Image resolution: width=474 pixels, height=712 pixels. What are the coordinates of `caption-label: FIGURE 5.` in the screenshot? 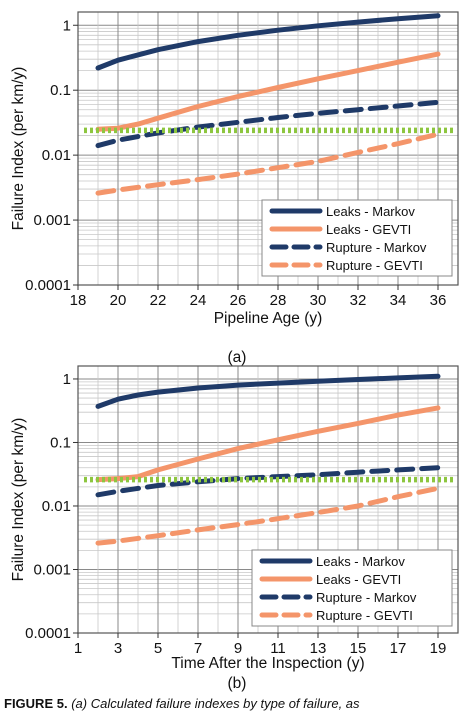 It's located at (36, 703).